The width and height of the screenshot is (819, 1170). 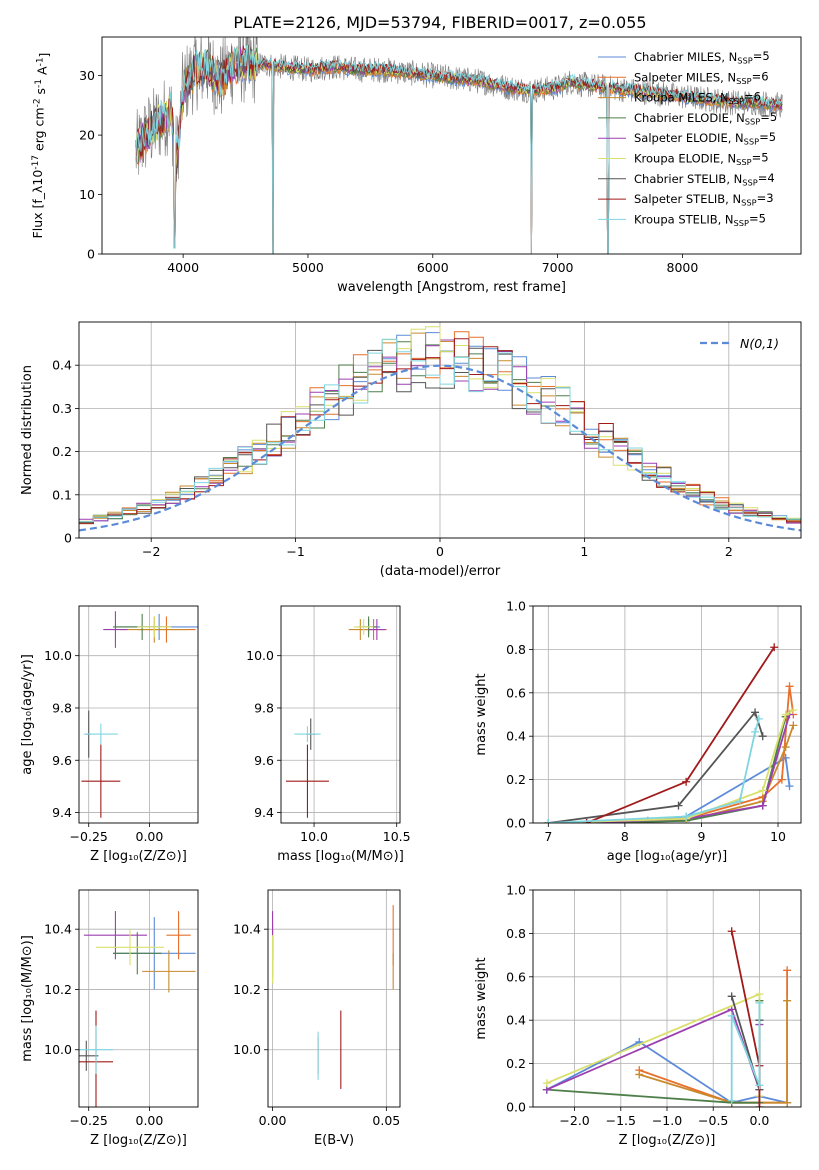 I want to click on legend-label-7: Salpeter STELIB, NSSP​=3, so click(x=704, y=199).